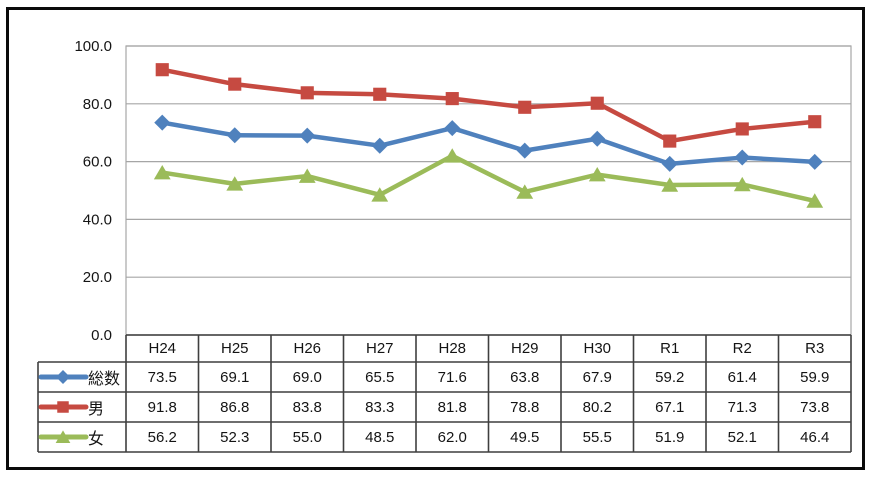 The image size is (875, 483). I want to click on table-header-cell: H24, so click(162, 348).